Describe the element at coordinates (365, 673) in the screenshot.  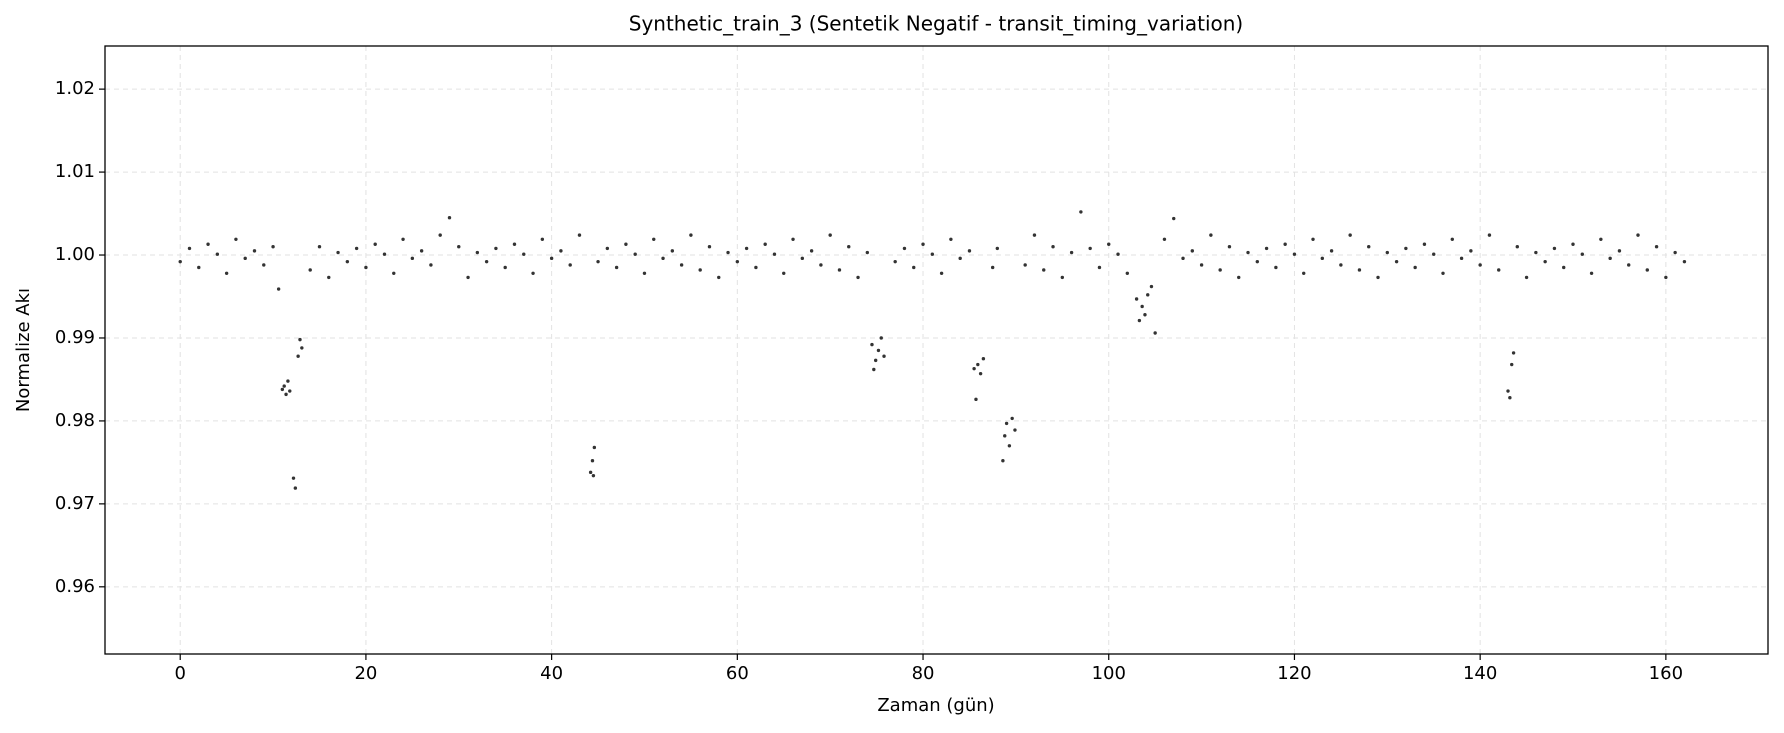
I see `x-tick-label: 20` at that location.